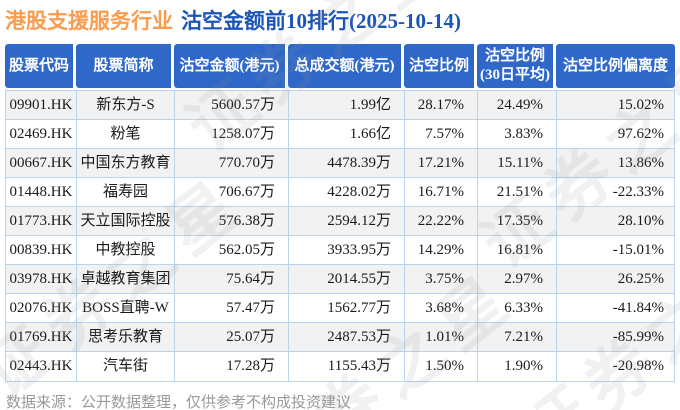 The image size is (680, 410). Describe the element at coordinates (517, 337) in the screenshot. I see `short-ratio-30d-avg: 7.21%` at that location.